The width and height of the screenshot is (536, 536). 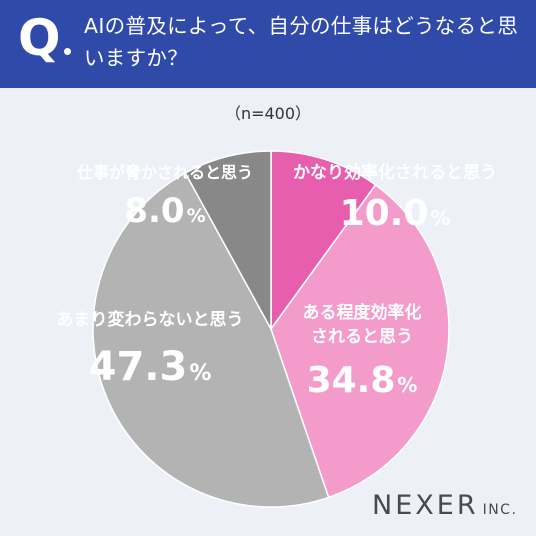 What do you see at coordinates (425, 505) in the screenshot?
I see `logo-main: NEXER` at bounding box center [425, 505].